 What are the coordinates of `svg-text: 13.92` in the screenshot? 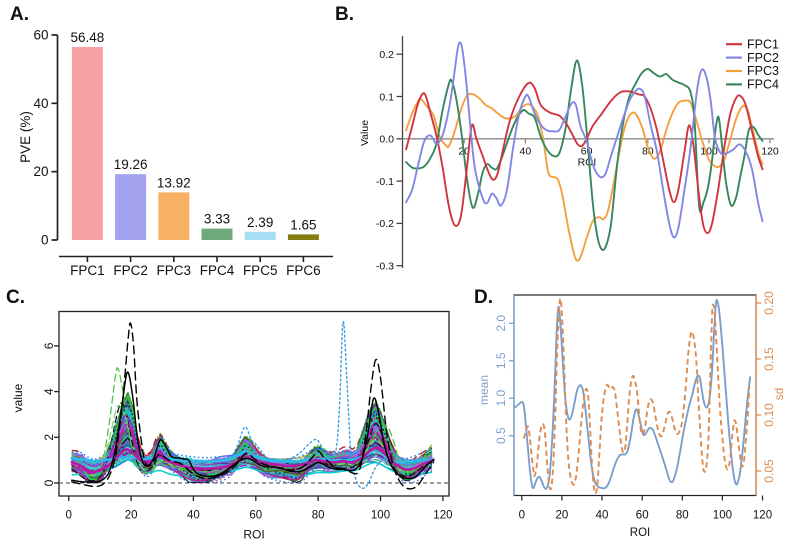 It's located at (174, 182).